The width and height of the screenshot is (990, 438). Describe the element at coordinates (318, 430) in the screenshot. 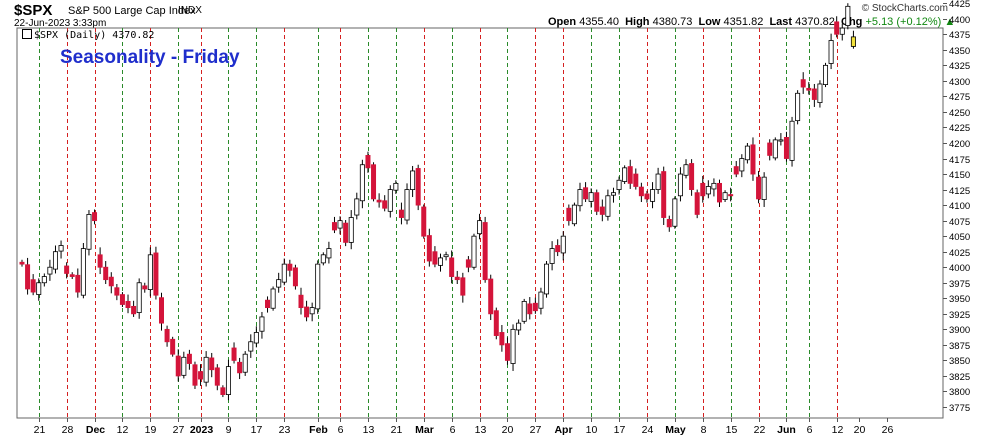

I see `x-tick-label: Feb` at that location.